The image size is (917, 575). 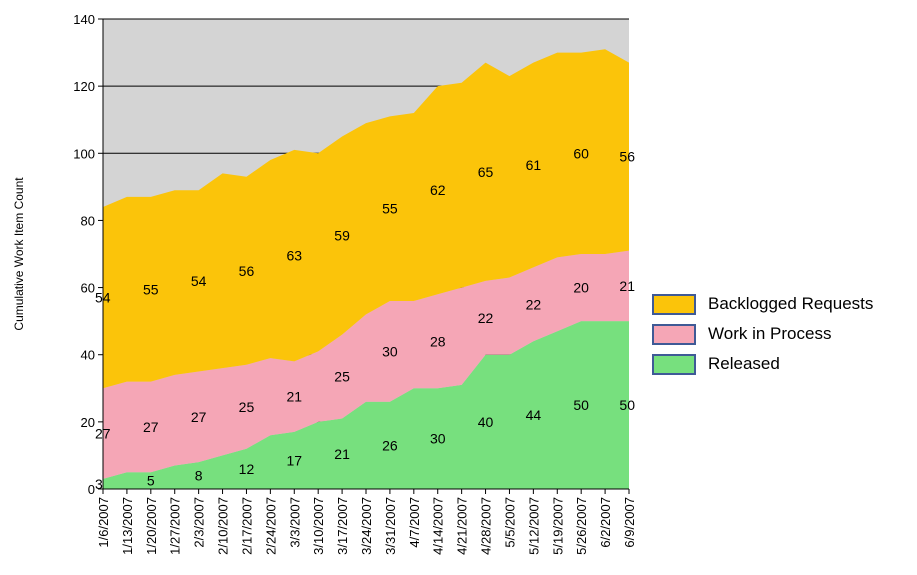 I want to click on x-tick-label: 4/28/2007, so click(x=486, y=526).